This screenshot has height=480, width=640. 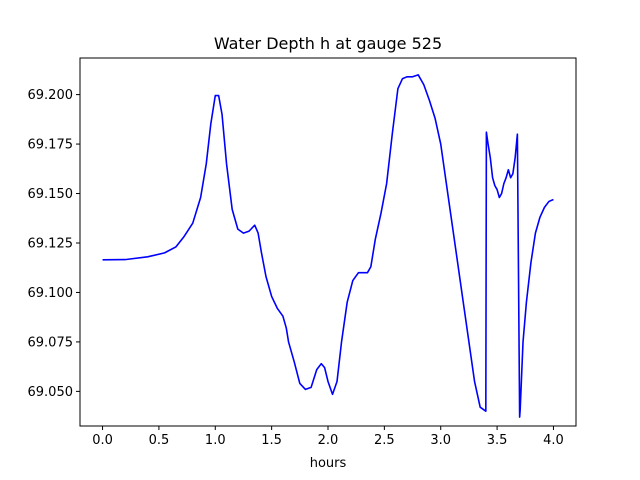 What do you see at coordinates (51, 243) in the screenshot?
I see `y-tick-label: 69.125` at bounding box center [51, 243].